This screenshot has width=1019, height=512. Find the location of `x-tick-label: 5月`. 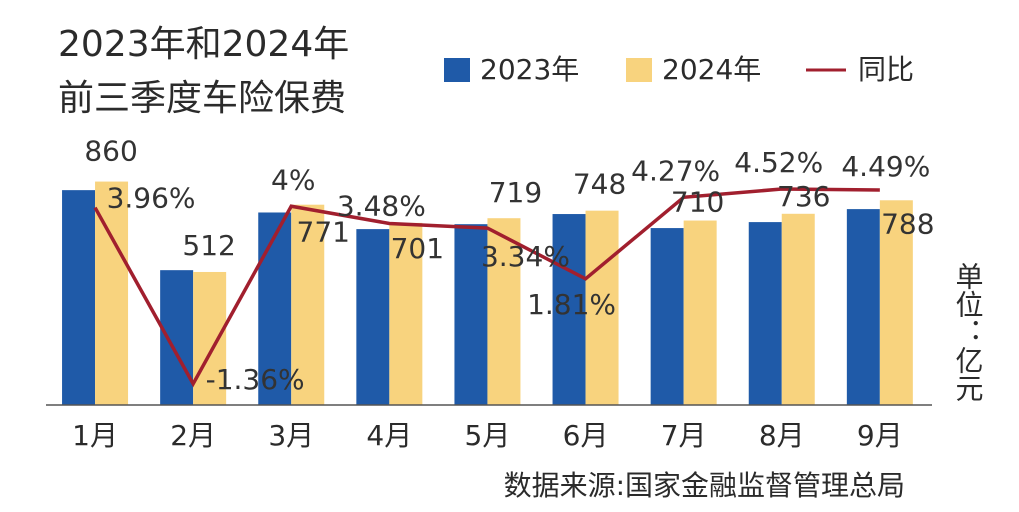

x-tick-label: 5月 is located at coordinates (488, 435).